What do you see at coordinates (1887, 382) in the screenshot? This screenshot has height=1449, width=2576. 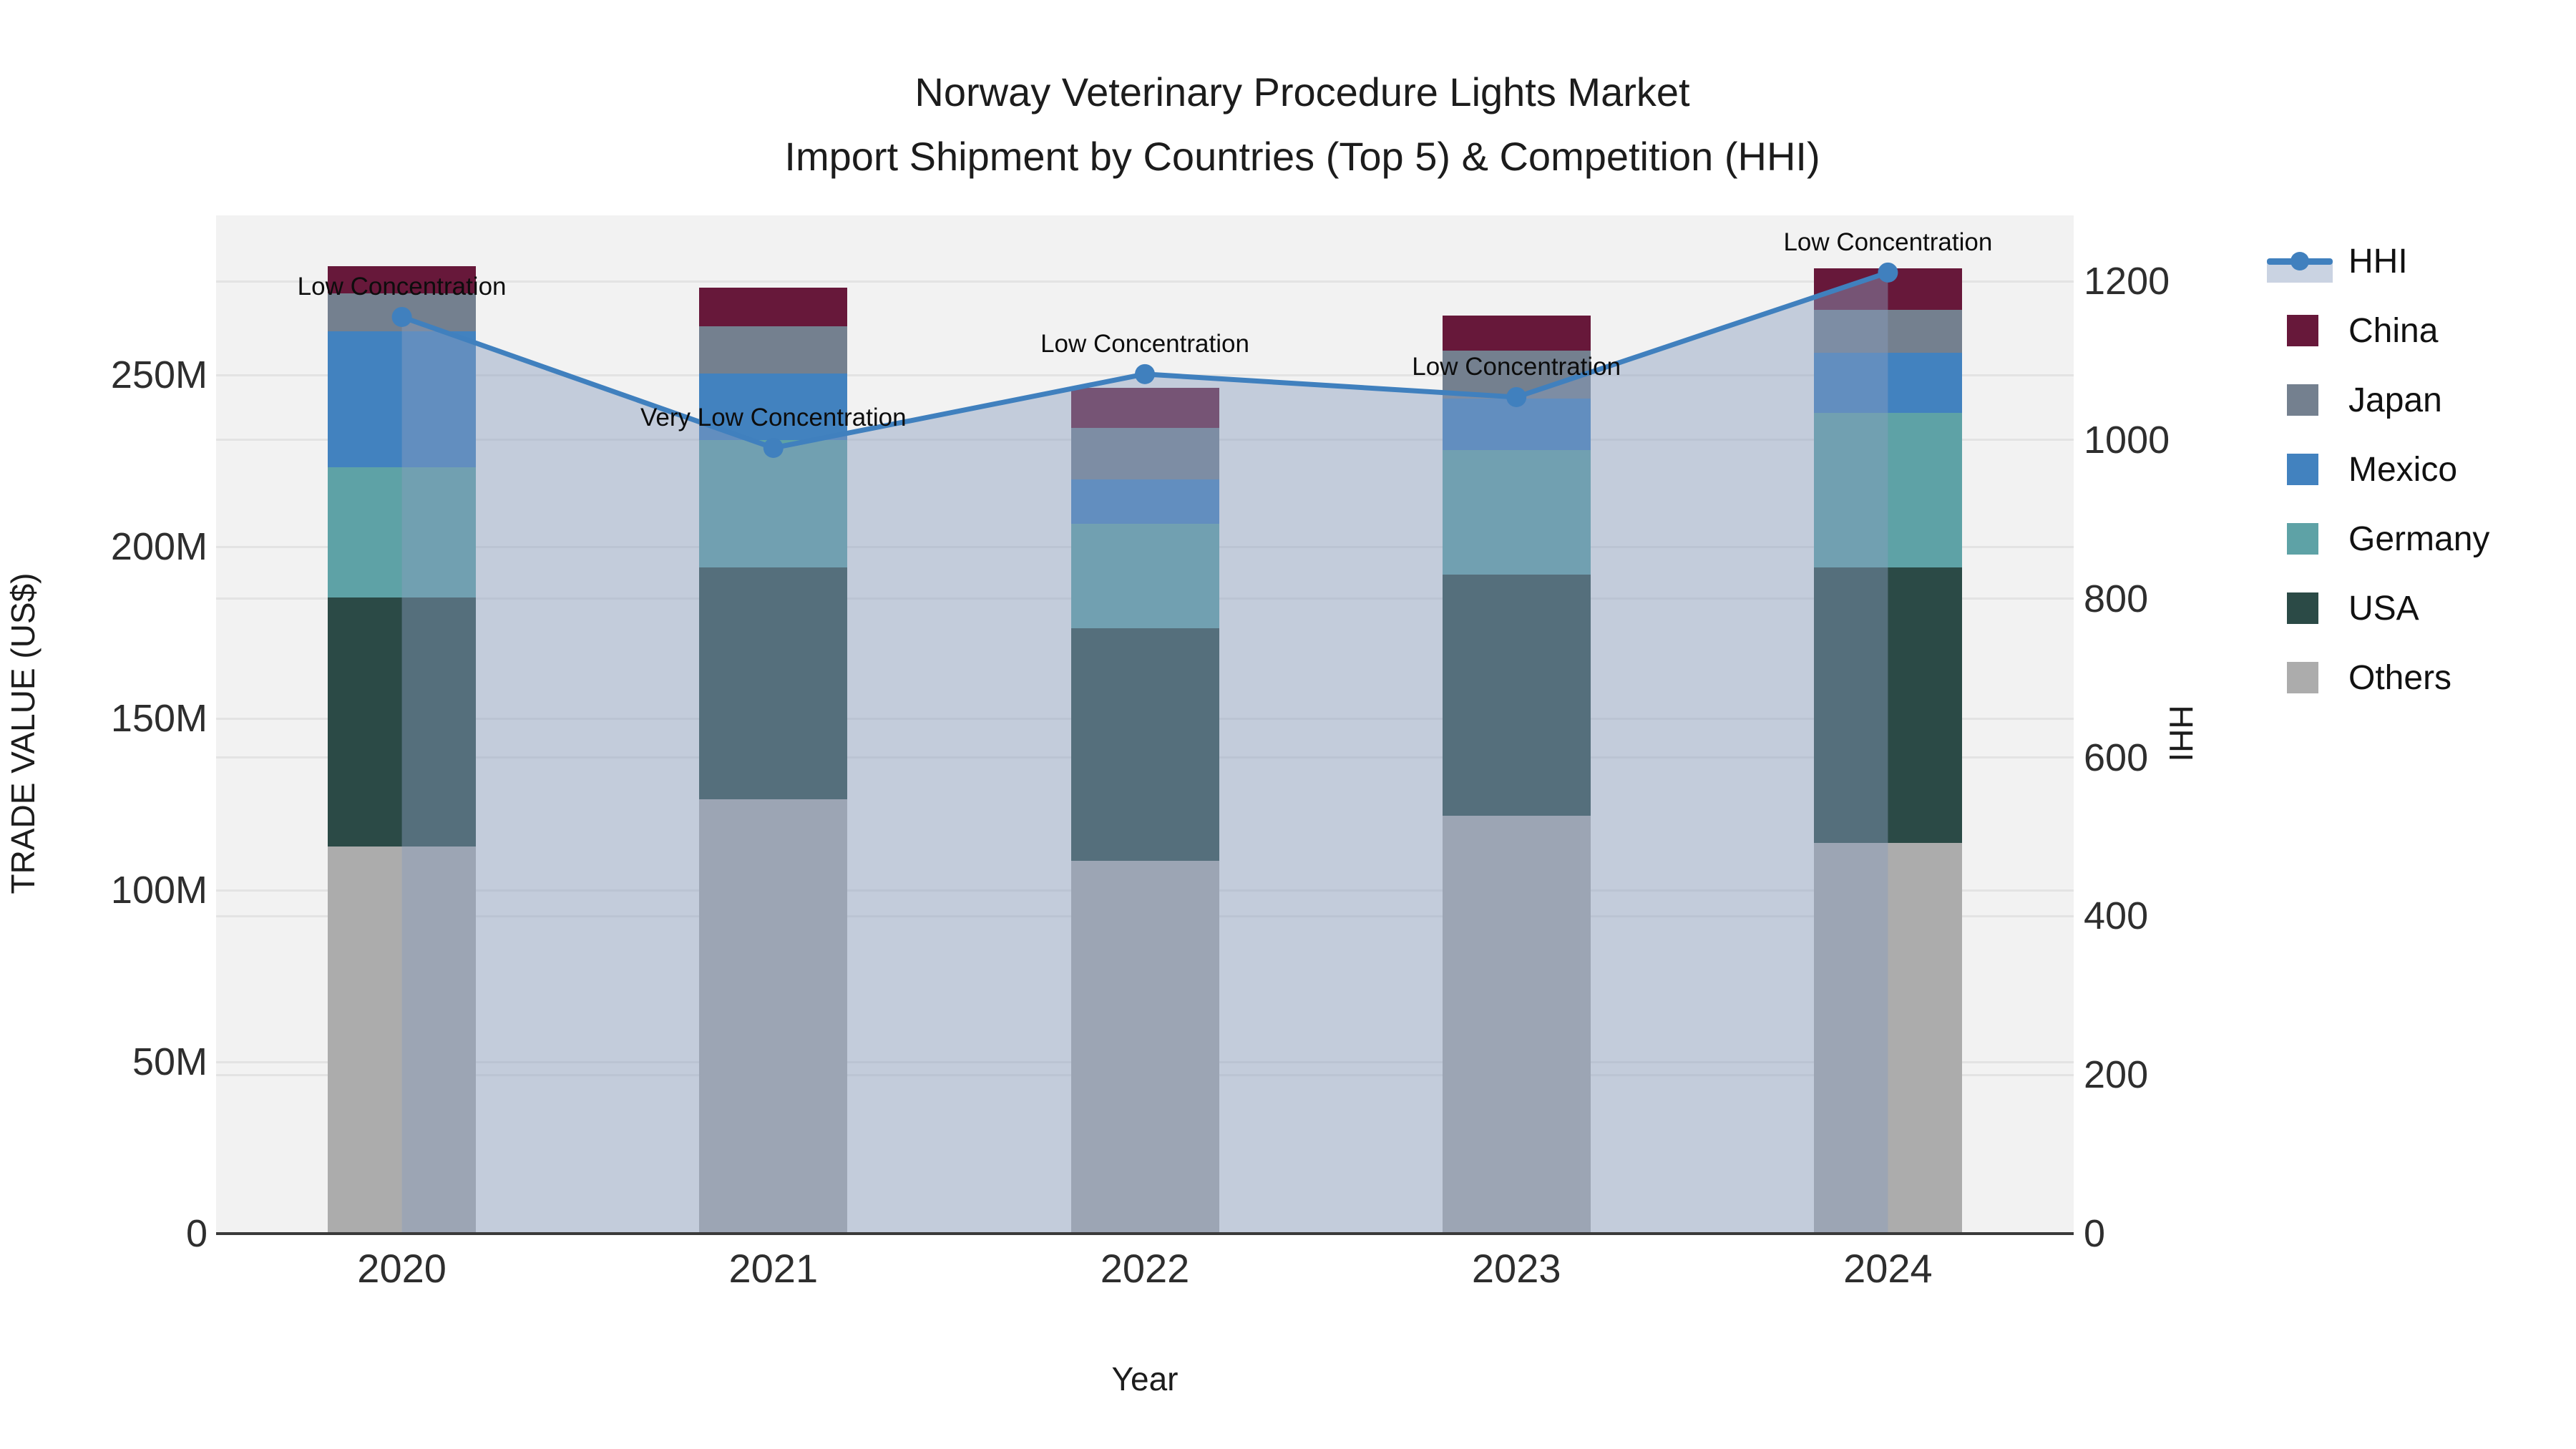 I see `bar-segment-mexico-2024` at bounding box center [1887, 382].